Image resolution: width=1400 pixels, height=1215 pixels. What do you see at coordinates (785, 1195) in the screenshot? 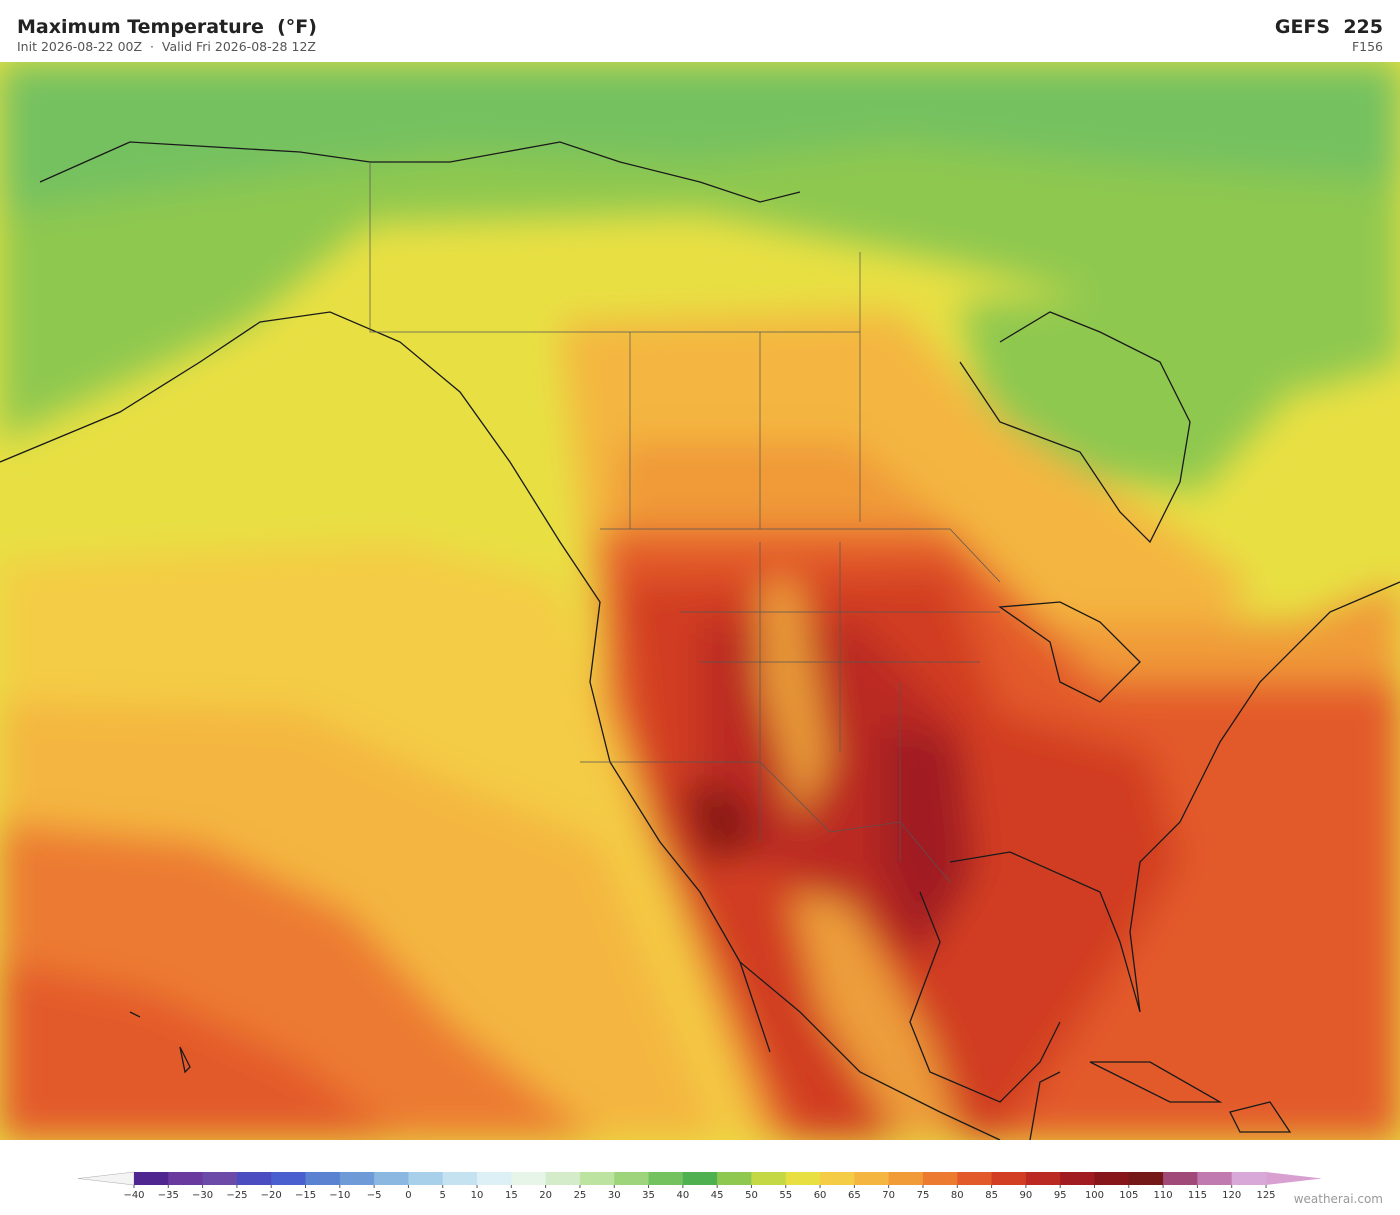
I see `colorbar-tick-label: 55` at bounding box center [785, 1195].